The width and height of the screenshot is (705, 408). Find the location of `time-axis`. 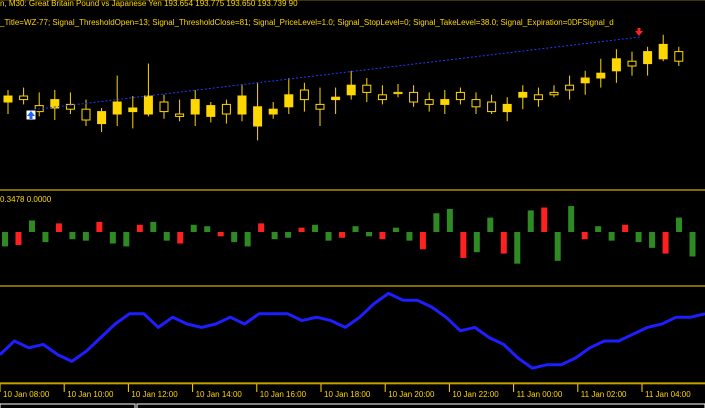

time-axis is located at coordinates (321, 388).